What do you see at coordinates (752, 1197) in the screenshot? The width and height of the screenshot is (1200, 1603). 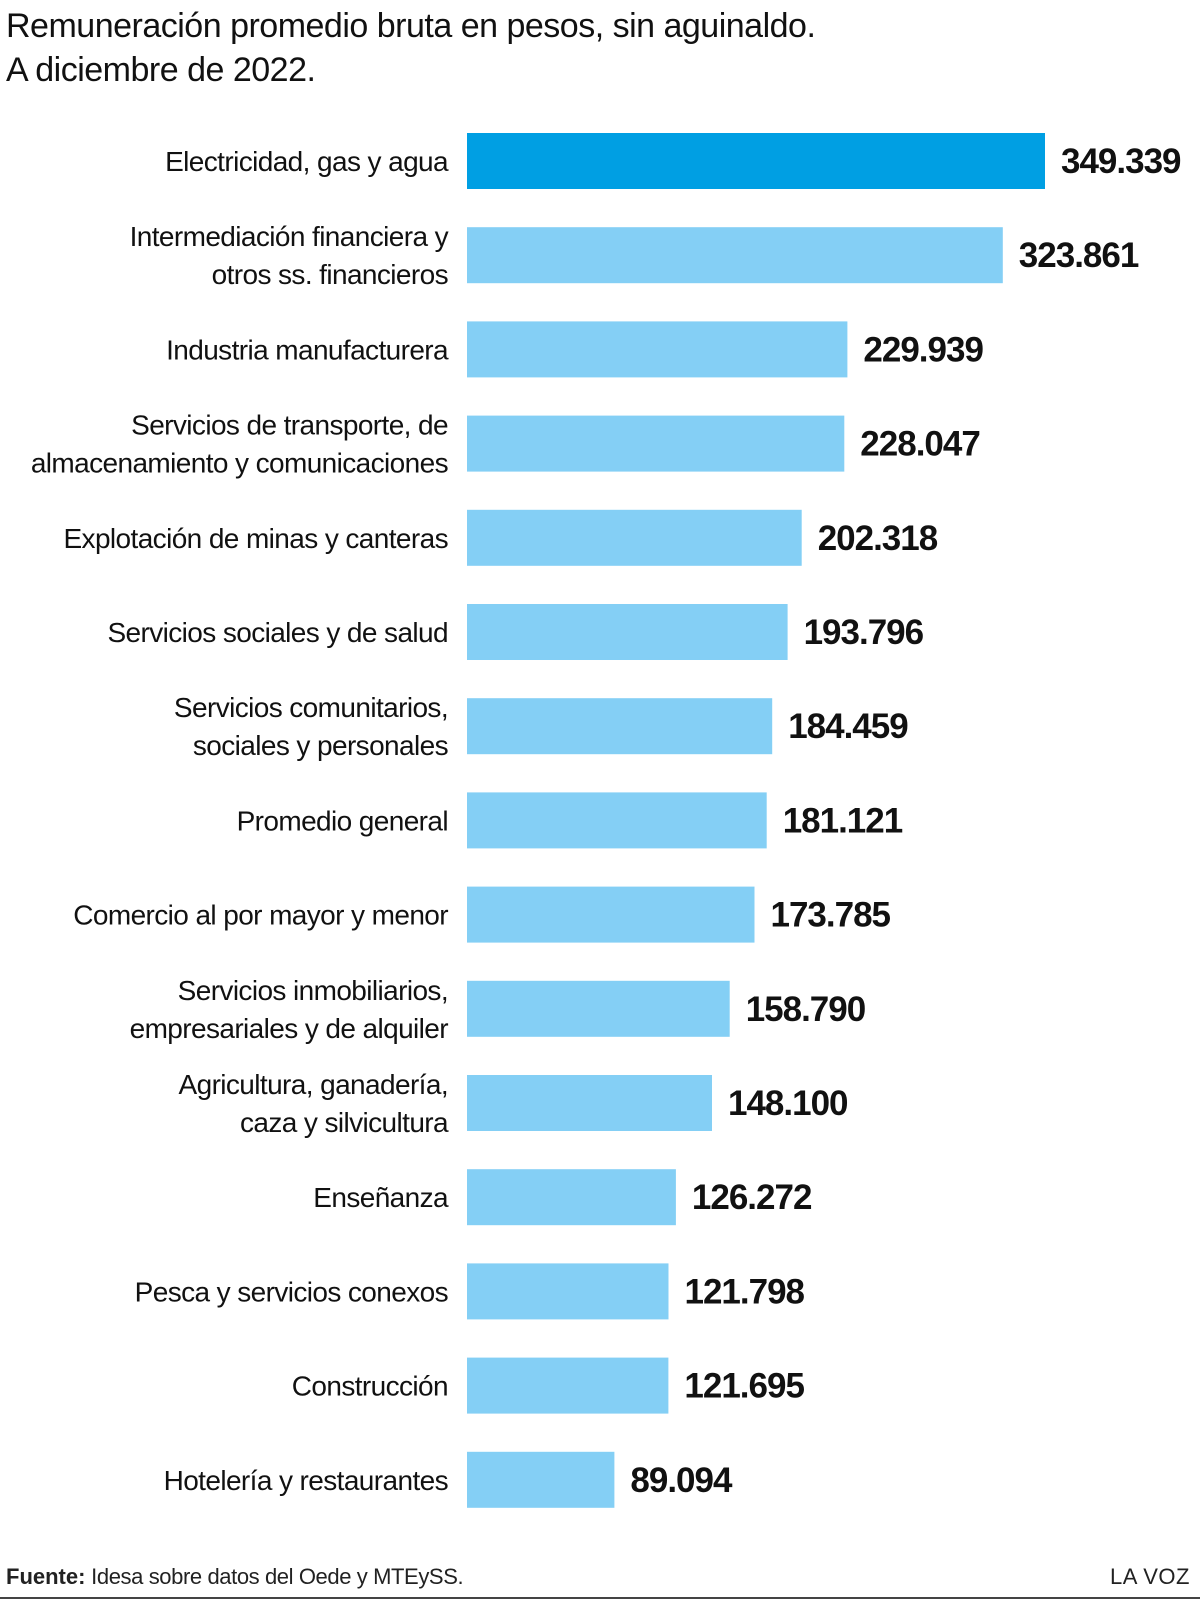 I see `value-label: 126.272` at bounding box center [752, 1197].